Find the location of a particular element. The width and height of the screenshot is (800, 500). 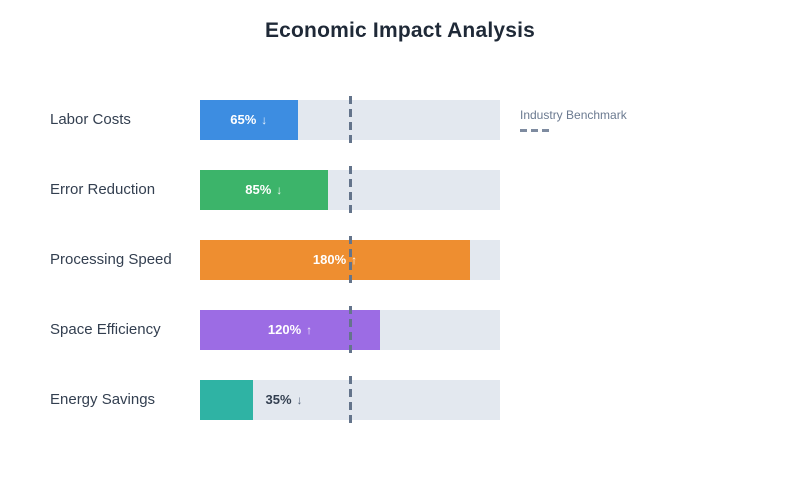

value-label: 85% ↓ is located at coordinates (264, 190).